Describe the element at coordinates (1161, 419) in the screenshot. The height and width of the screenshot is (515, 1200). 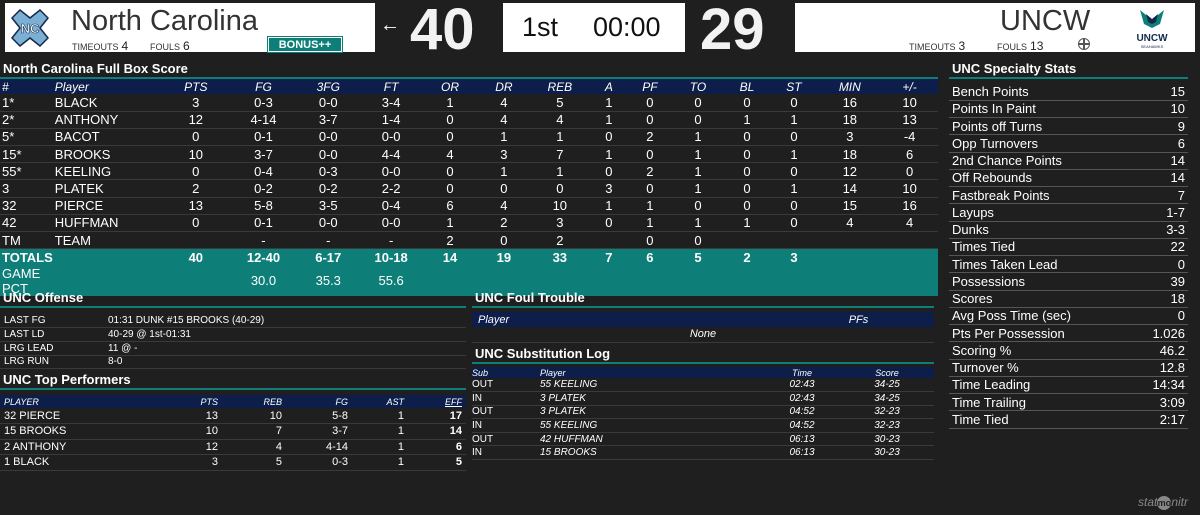
I see `specialty-value: 2:17` at that location.